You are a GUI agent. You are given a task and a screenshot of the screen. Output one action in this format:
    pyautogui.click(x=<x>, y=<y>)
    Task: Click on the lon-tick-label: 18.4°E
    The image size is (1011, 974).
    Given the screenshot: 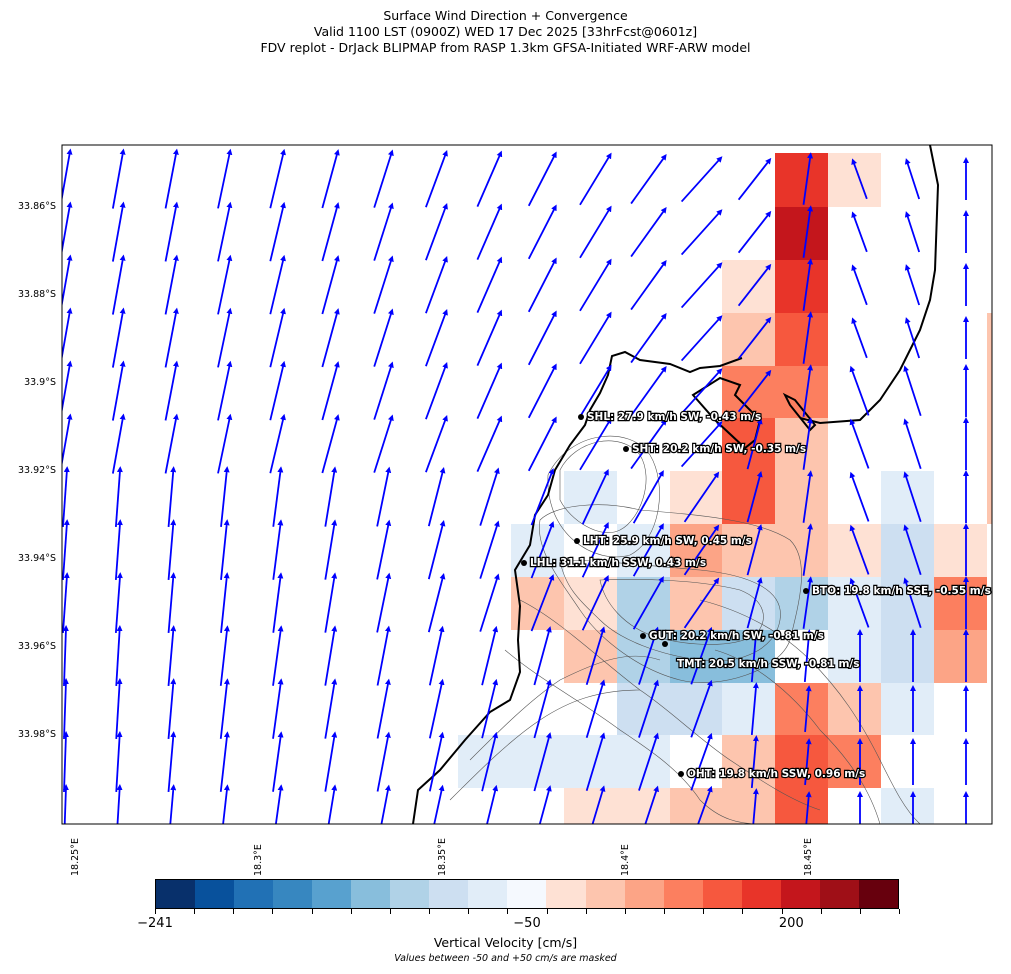 What is the action you would take?
    pyautogui.click(x=625, y=860)
    